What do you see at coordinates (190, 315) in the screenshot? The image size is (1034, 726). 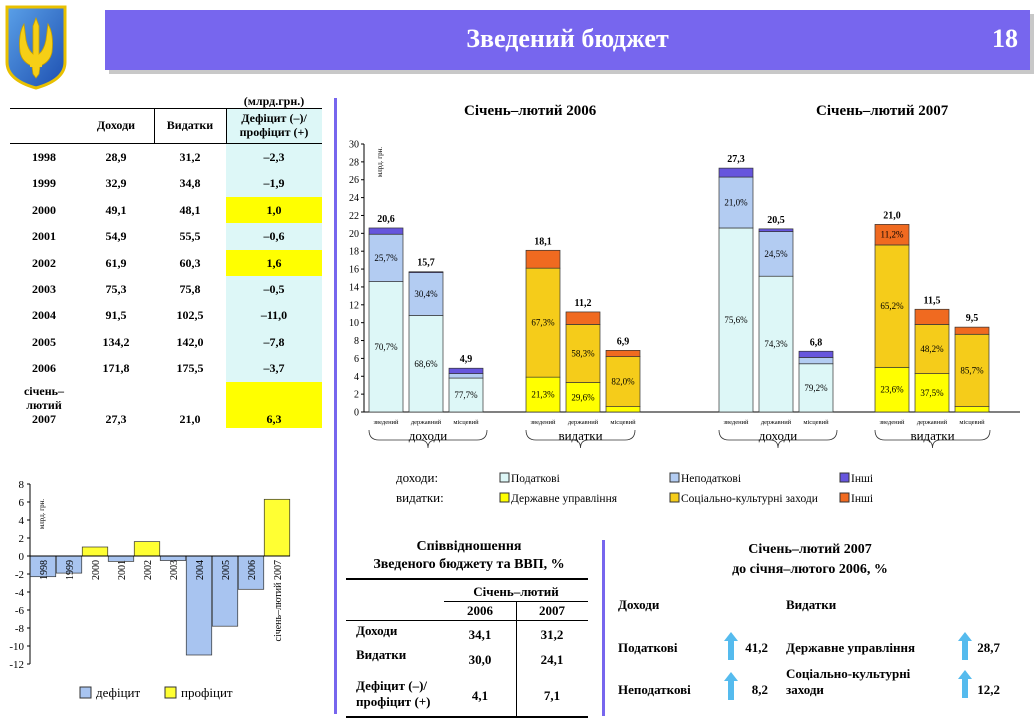 I see `spending-cell: 102,5` at bounding box center [190, 315].